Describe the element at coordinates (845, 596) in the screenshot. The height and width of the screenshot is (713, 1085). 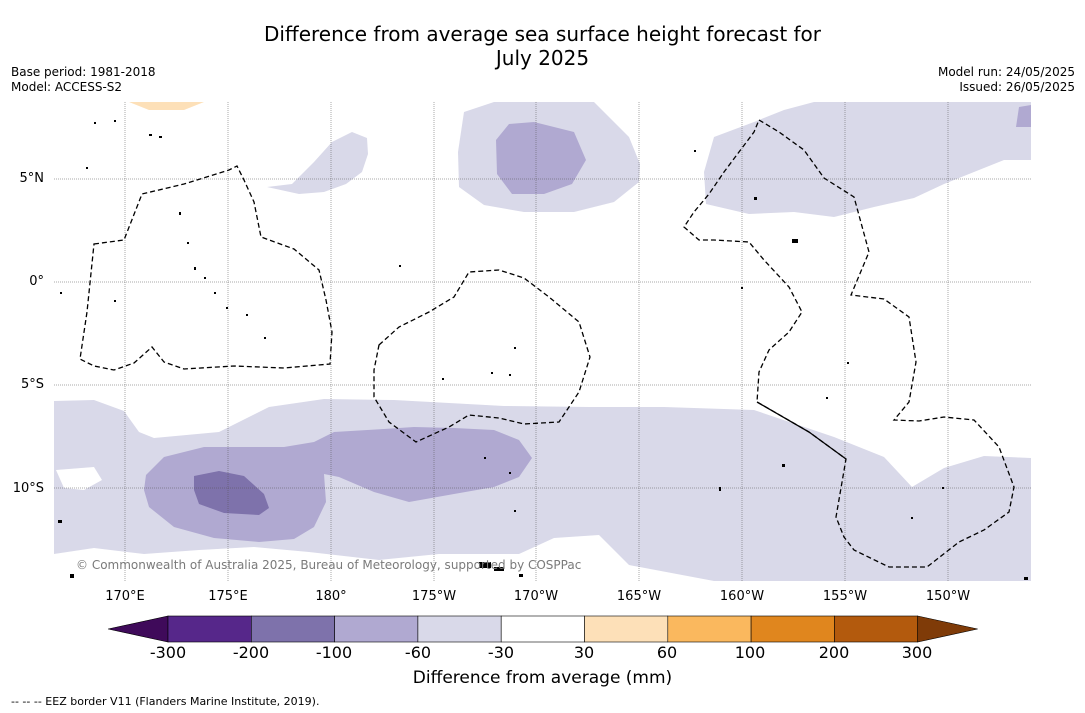
I see `lon-label-155w: 155°W` at that location.